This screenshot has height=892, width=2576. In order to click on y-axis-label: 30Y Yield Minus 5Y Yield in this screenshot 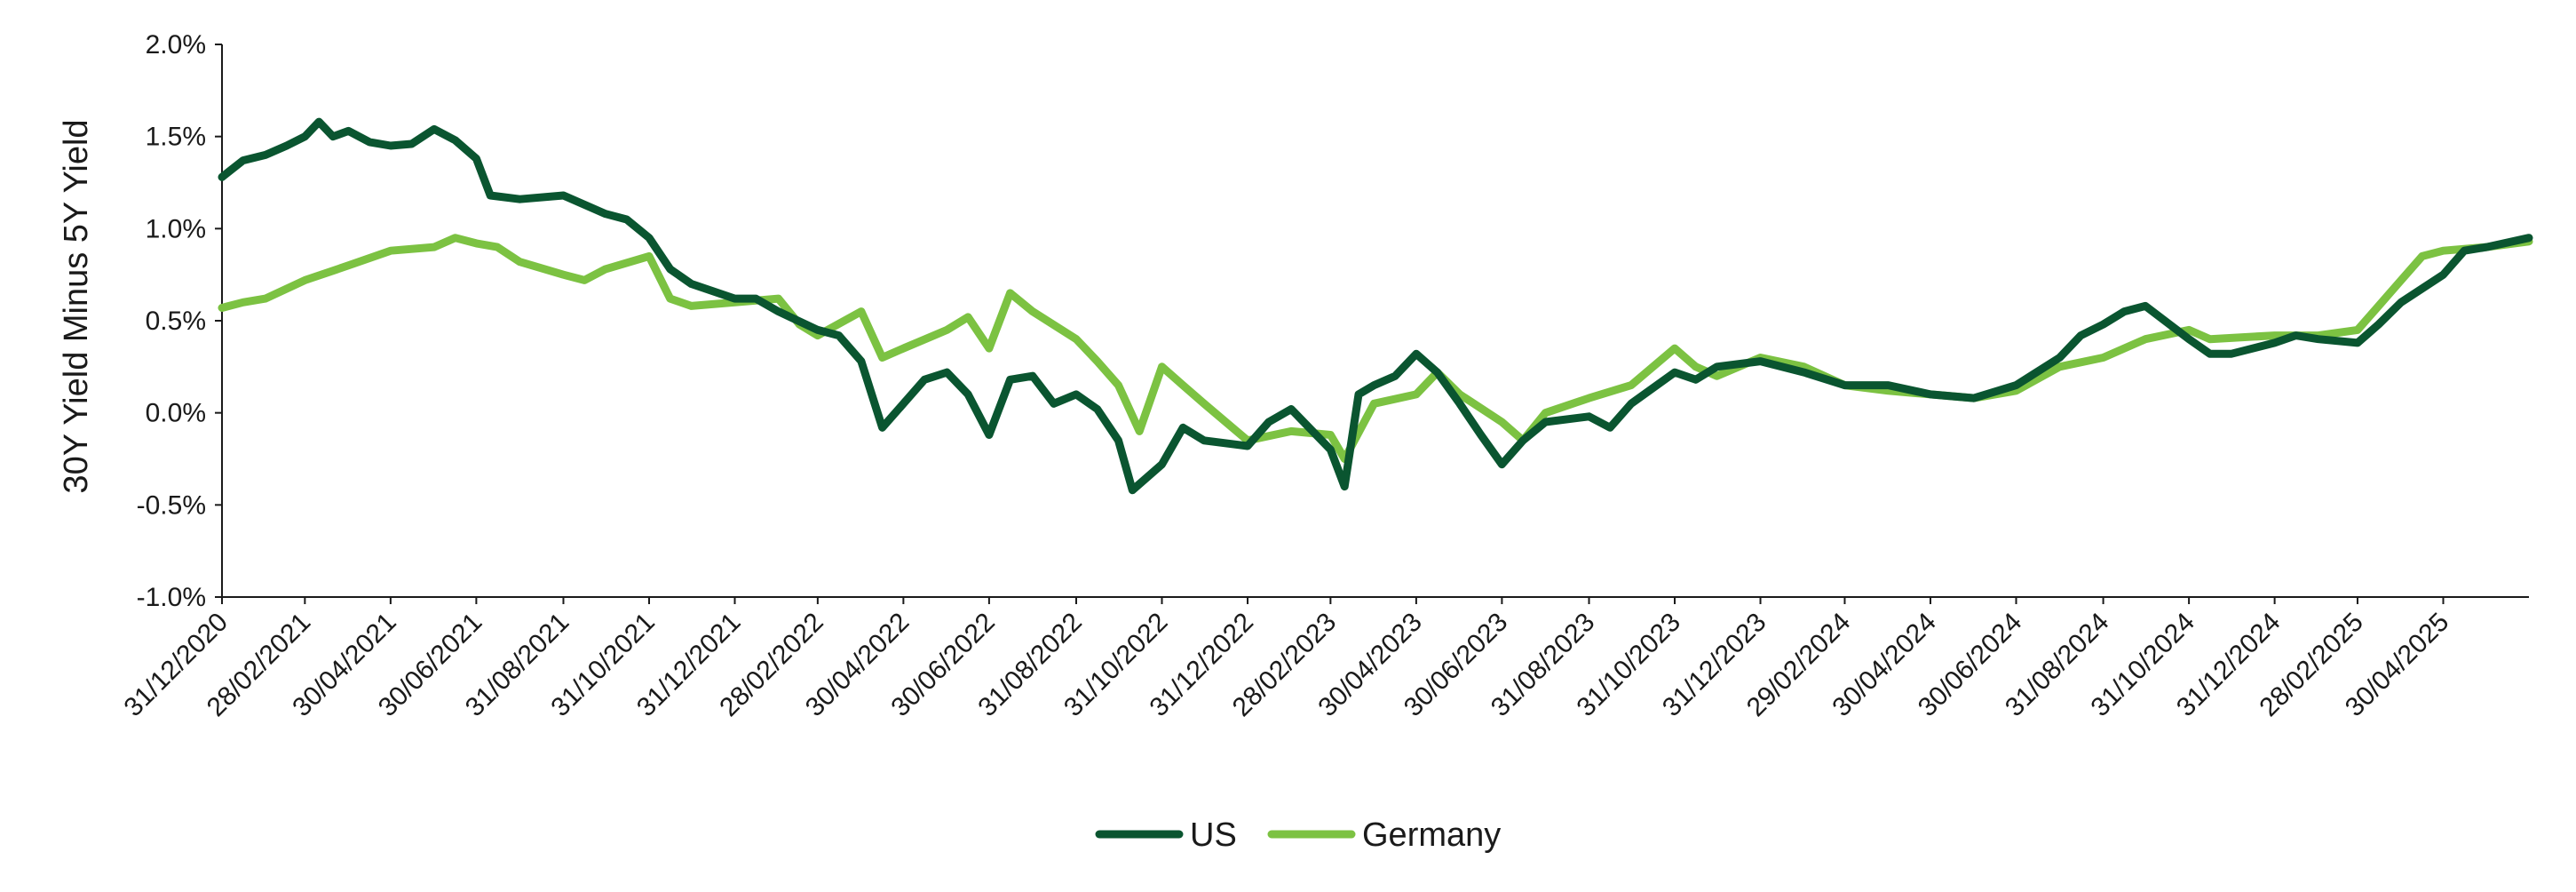, I will do `click(76, 306)`.